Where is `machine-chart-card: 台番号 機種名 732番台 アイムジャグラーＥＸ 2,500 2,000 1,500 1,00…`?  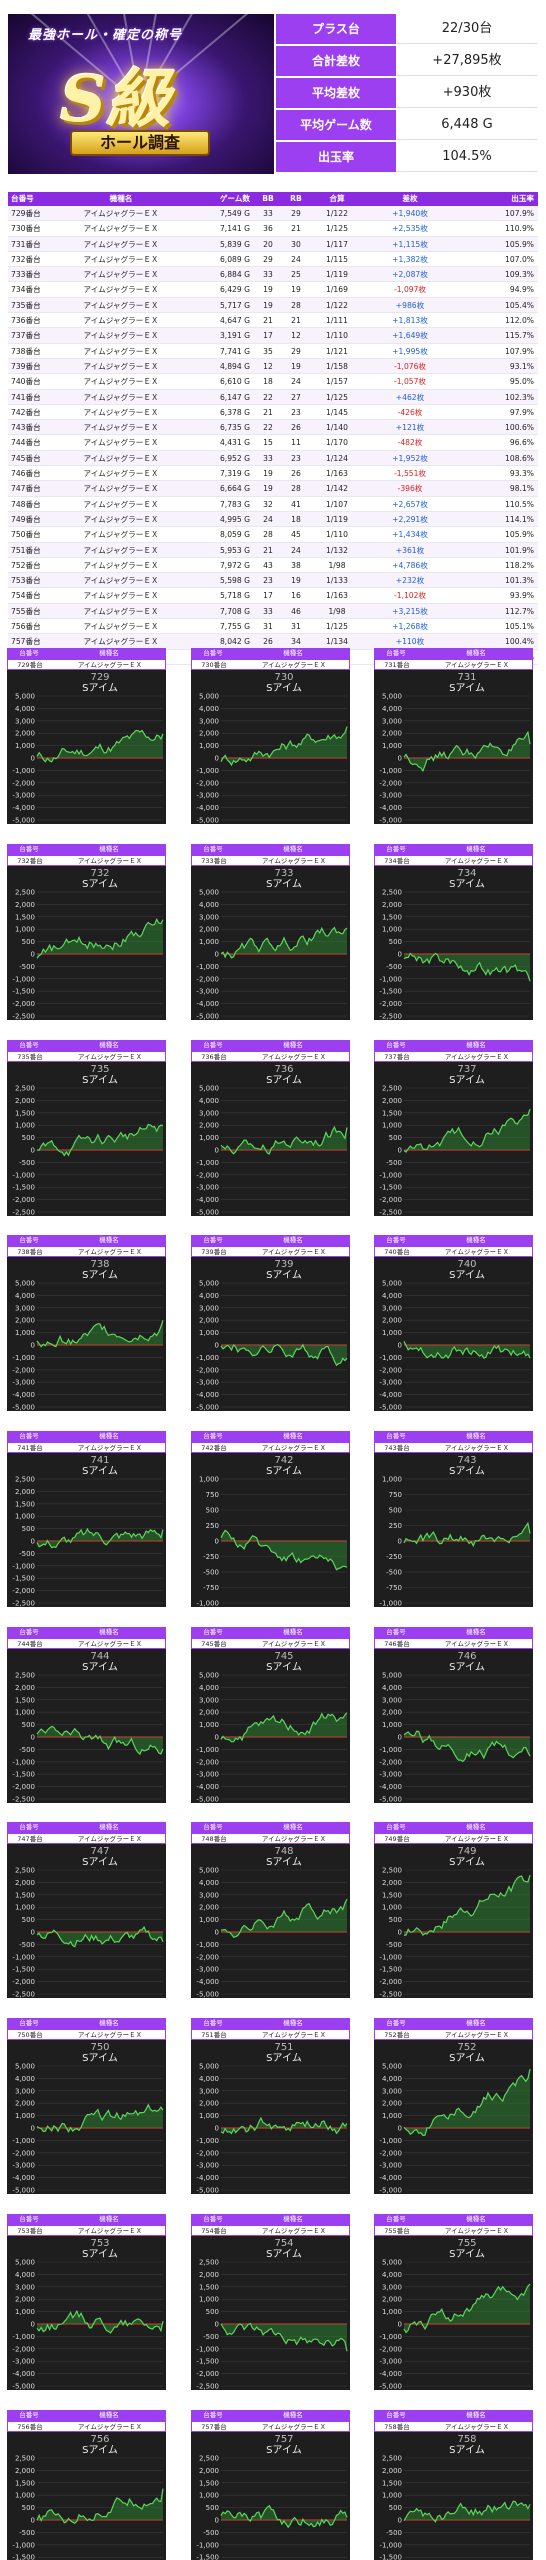
machine-chart-card: 台番号 機種名 732番台 アイムジャグラーＥＸ 2,500 2,000 1,500 1,00… is located at coordinates (86, 932).